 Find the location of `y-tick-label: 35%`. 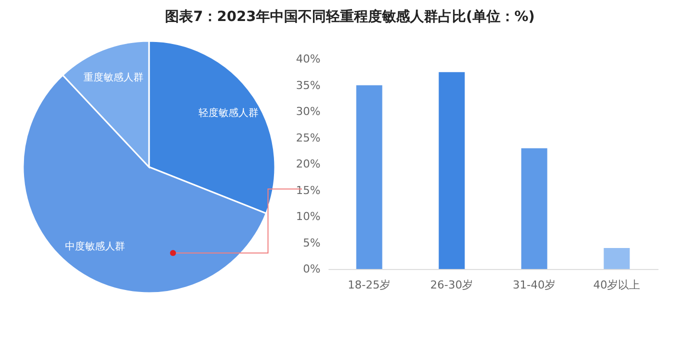

y-tick-label: 35% is located at coordinates (308, 85).